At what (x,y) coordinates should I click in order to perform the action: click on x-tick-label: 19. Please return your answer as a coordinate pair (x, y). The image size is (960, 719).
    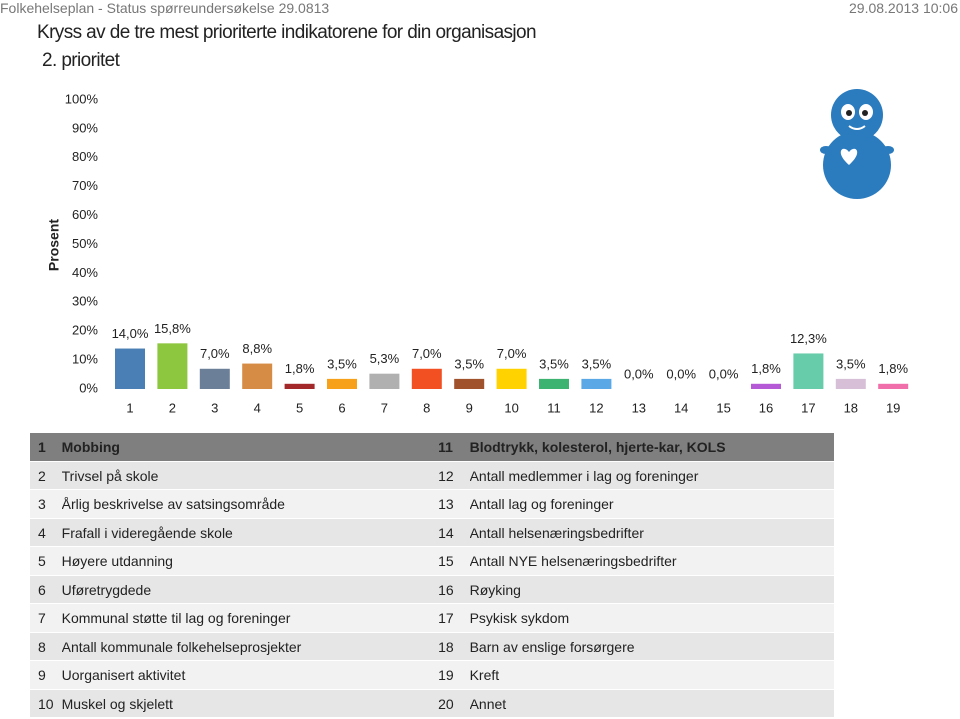
    Looking at the image, I should click on (893, 407).